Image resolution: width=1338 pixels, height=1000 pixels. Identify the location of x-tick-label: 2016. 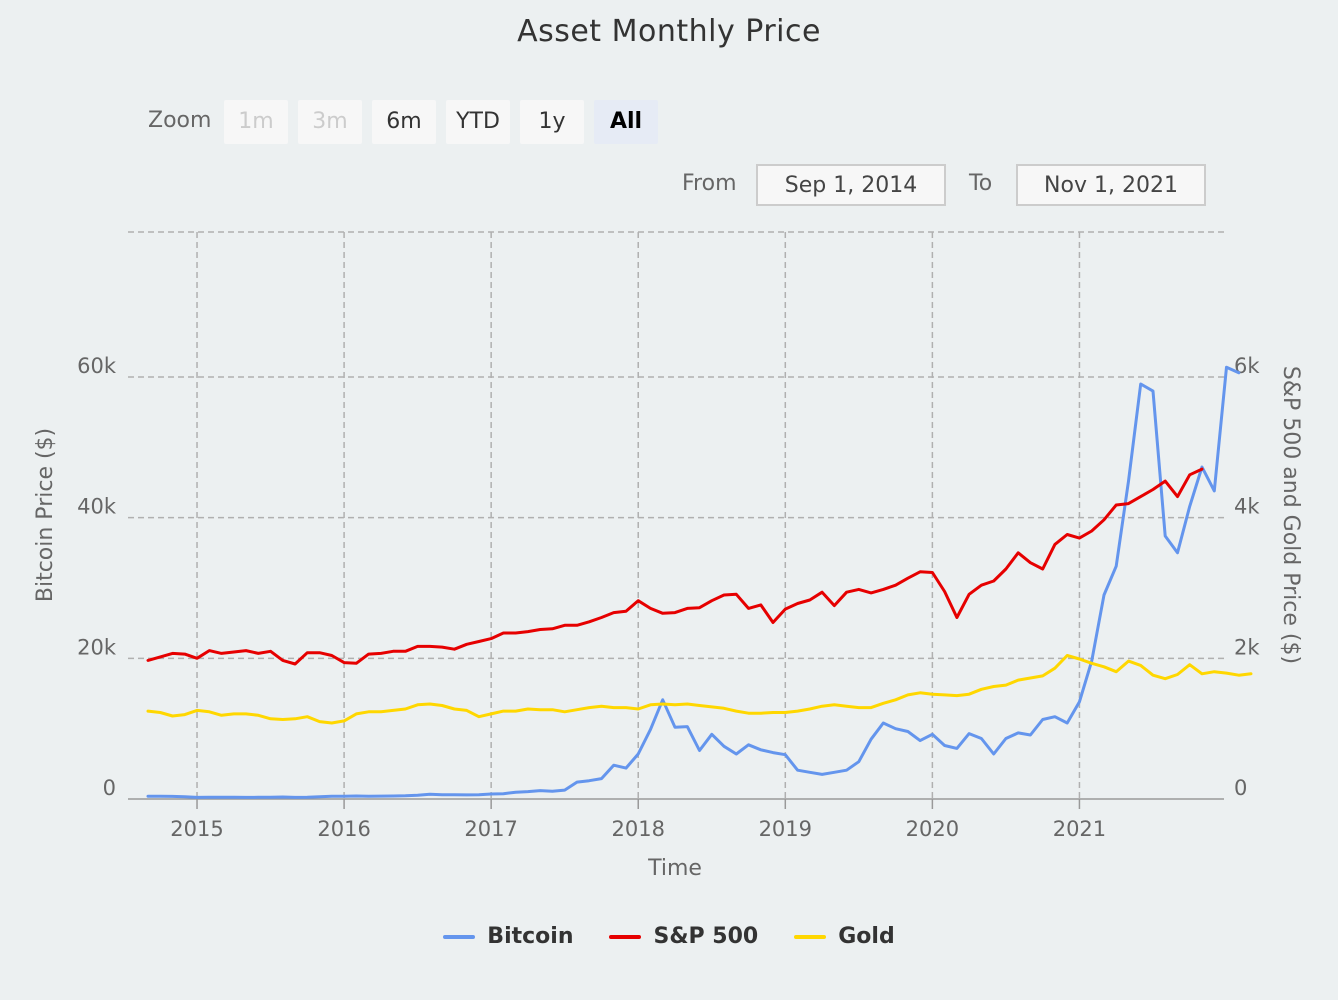
(343, 829).